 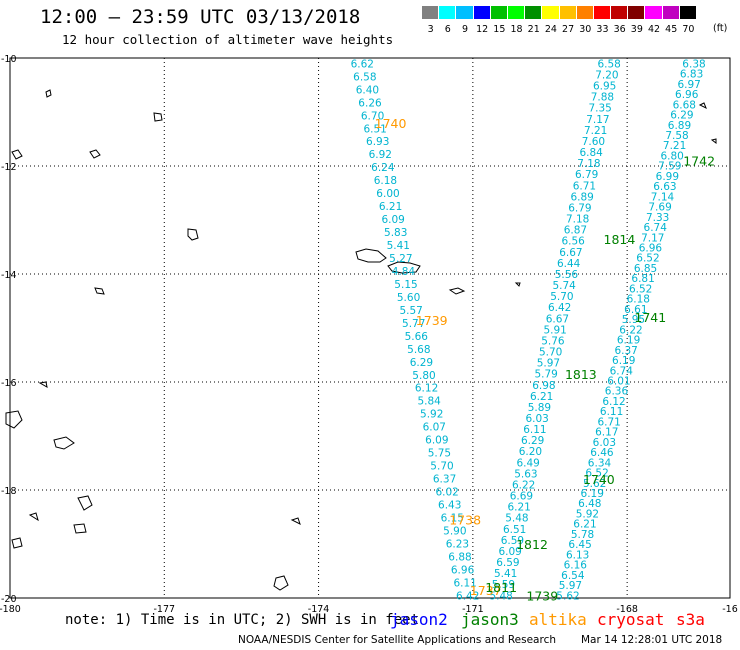 I want to click on swh-value: 6.20, so click(x=530, y=452).